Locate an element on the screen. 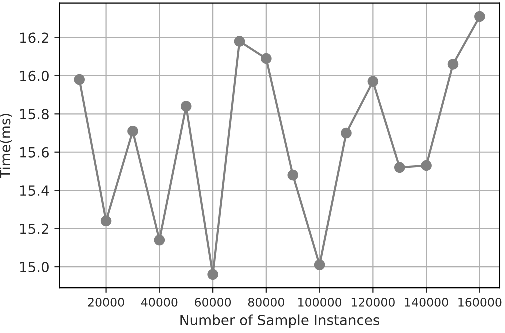  x-tick-label: 80000 is located at coordinates (266, 302).